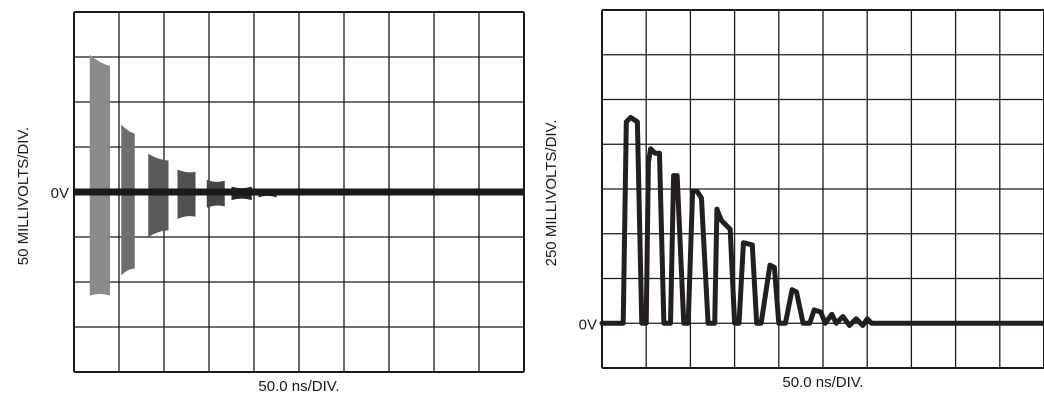  I want to click on left-y-axis-label: 50 MILLIVOLTS/DIV., so click(23, 196).